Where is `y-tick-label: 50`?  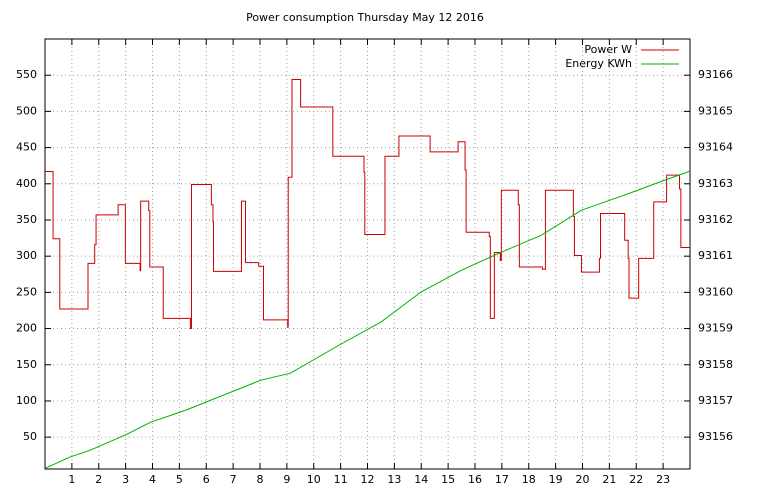
y-tick-label: 50 is located at coordinates (30, 436).